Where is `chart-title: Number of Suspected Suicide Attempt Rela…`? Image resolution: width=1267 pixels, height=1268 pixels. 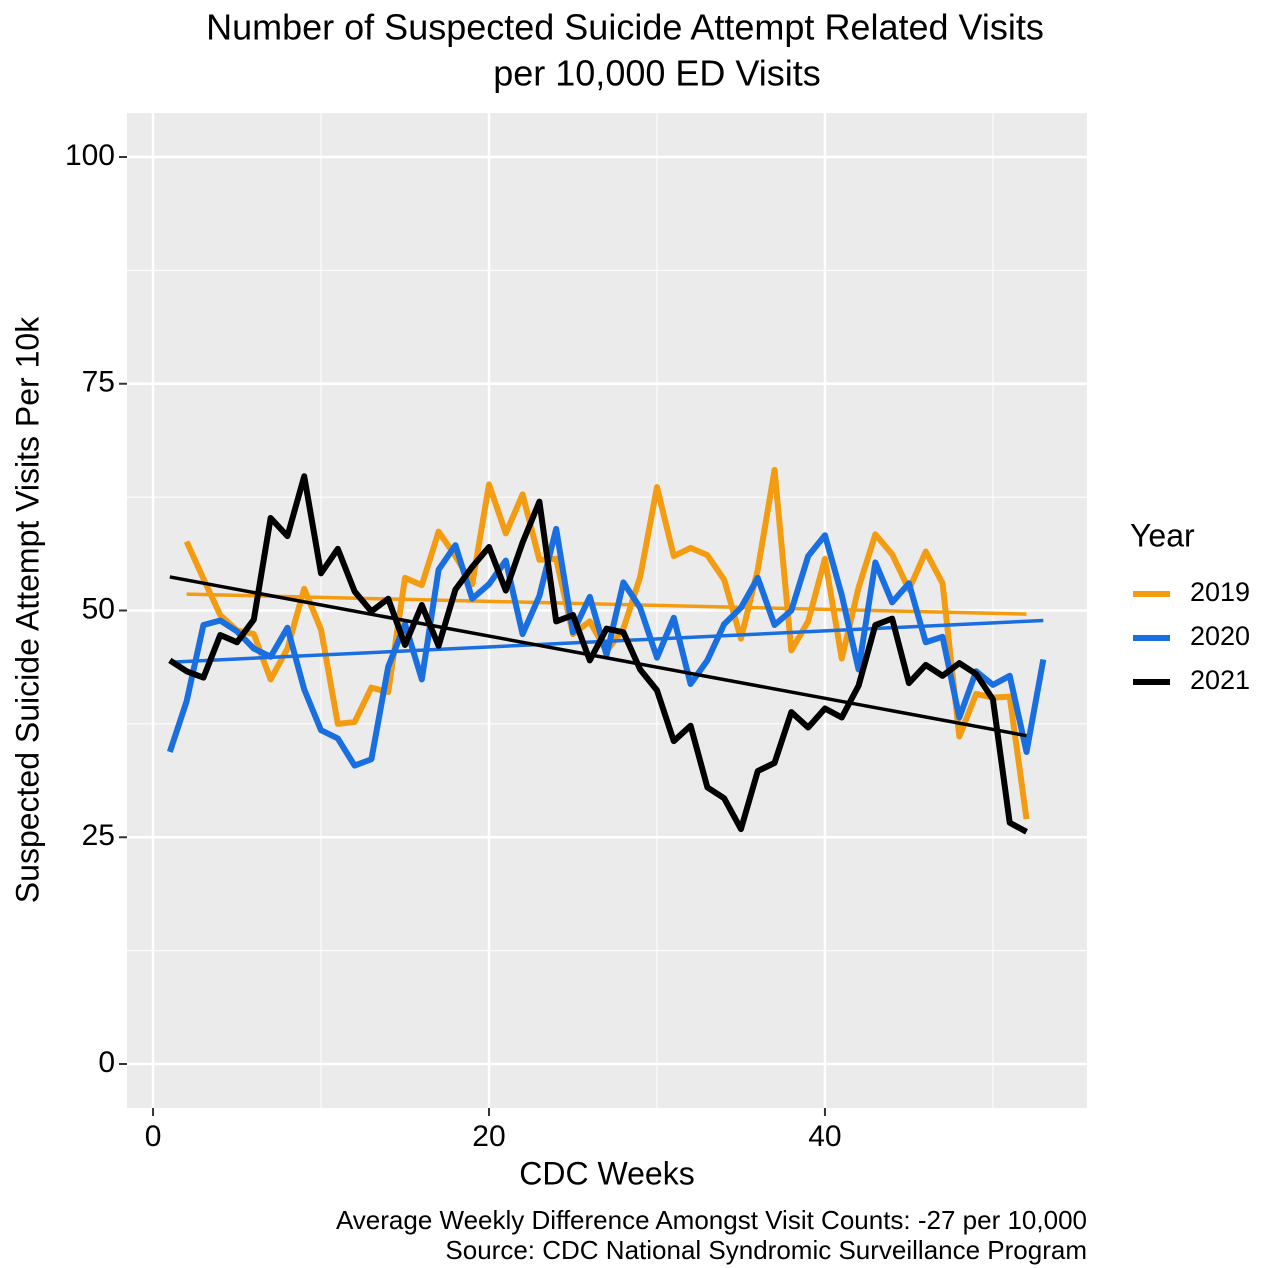 chart-title: Number of Suspected Suicide Attempt Rela… is located at coordinates (625, 27).